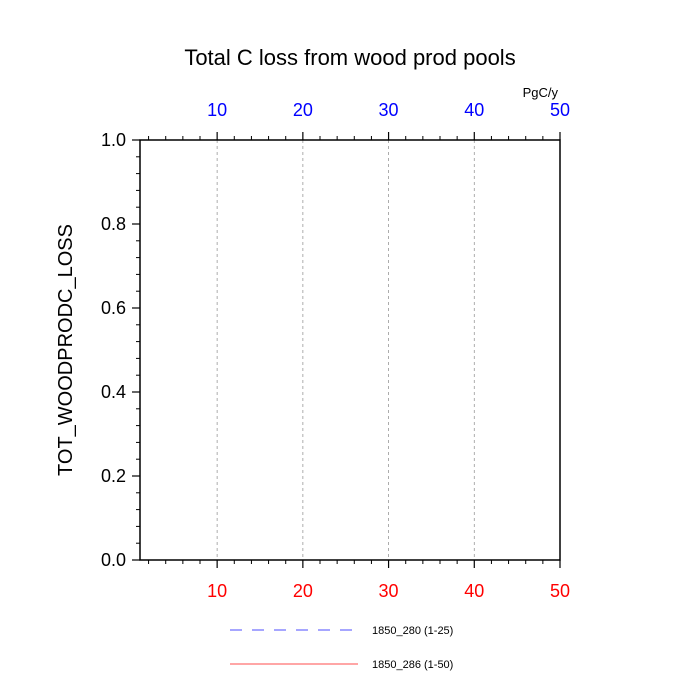 The height and width of the screenshot is (700, 700). Describe the element at coordinates (474, 591) in the screenshot. I see `x-tick-label-bottom: 40` at that location.